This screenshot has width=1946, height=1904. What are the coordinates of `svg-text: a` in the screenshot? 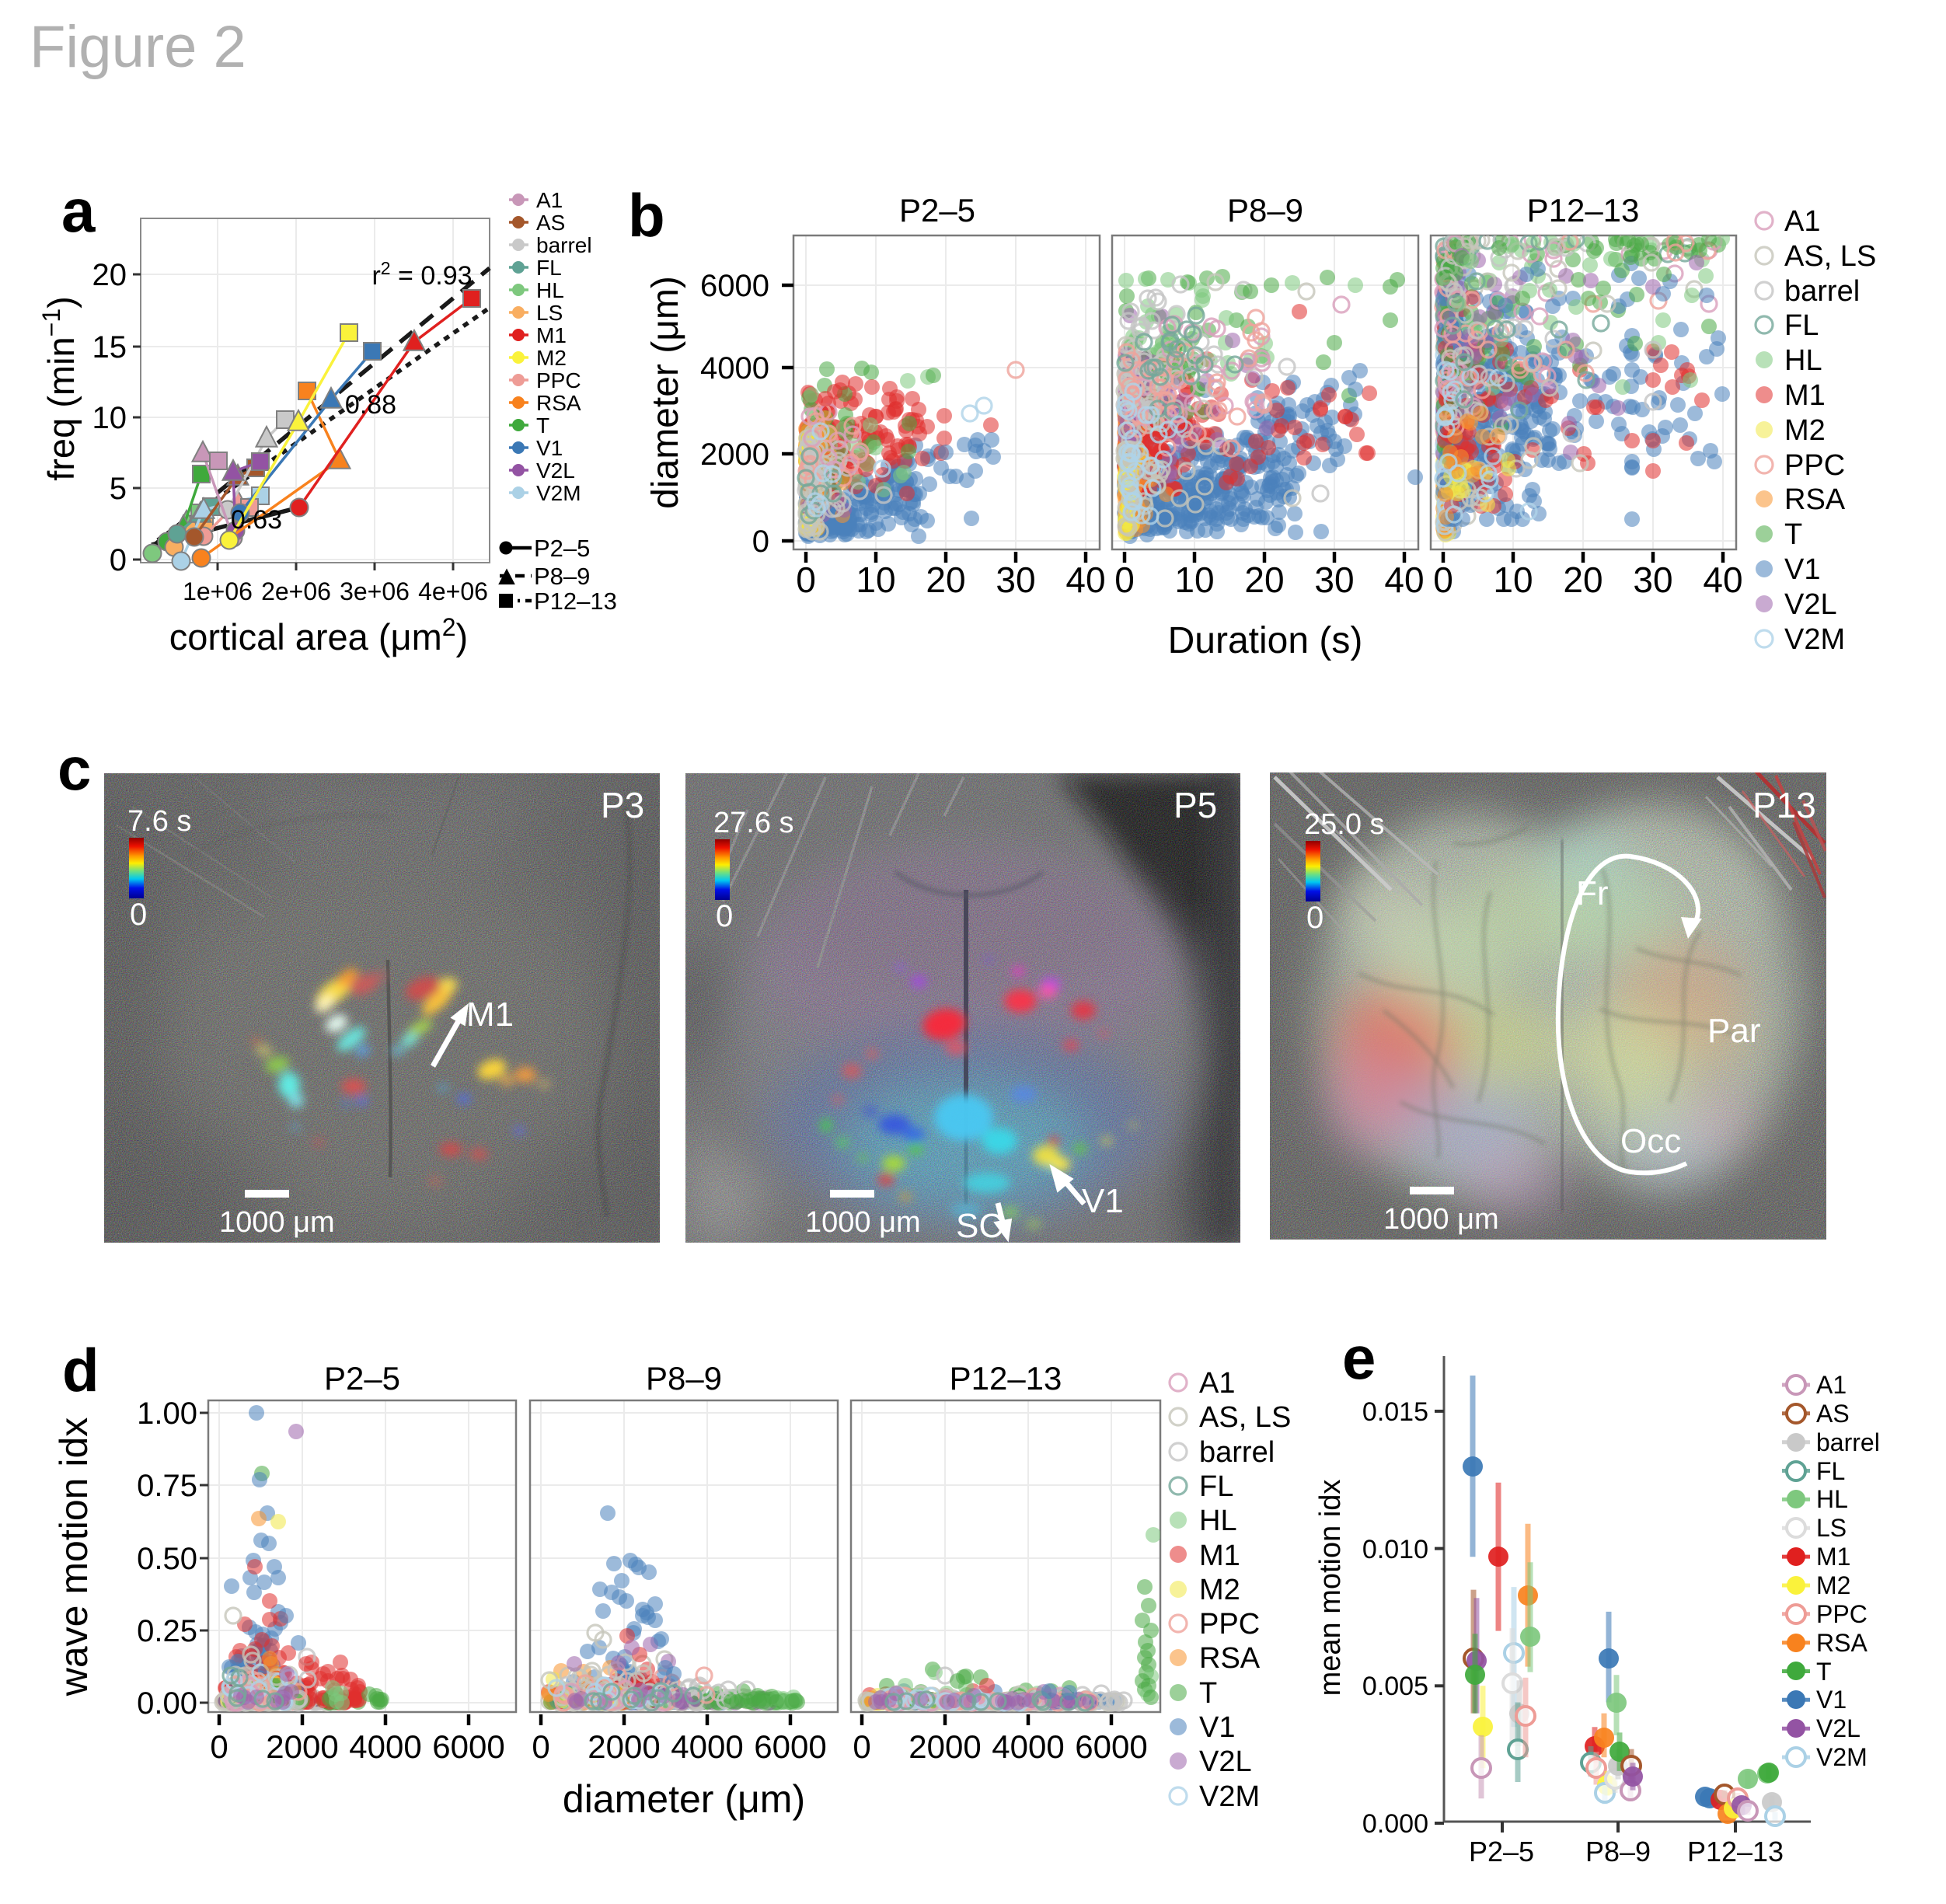 It's located at (78, 210).